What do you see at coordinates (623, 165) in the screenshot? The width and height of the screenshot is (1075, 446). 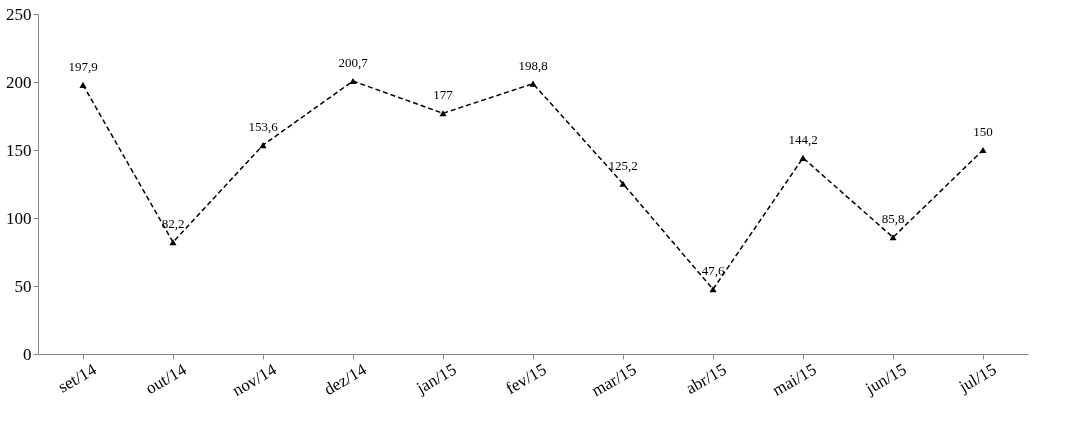 I see `data-label: 125,2` at bounding box center [623, 165].